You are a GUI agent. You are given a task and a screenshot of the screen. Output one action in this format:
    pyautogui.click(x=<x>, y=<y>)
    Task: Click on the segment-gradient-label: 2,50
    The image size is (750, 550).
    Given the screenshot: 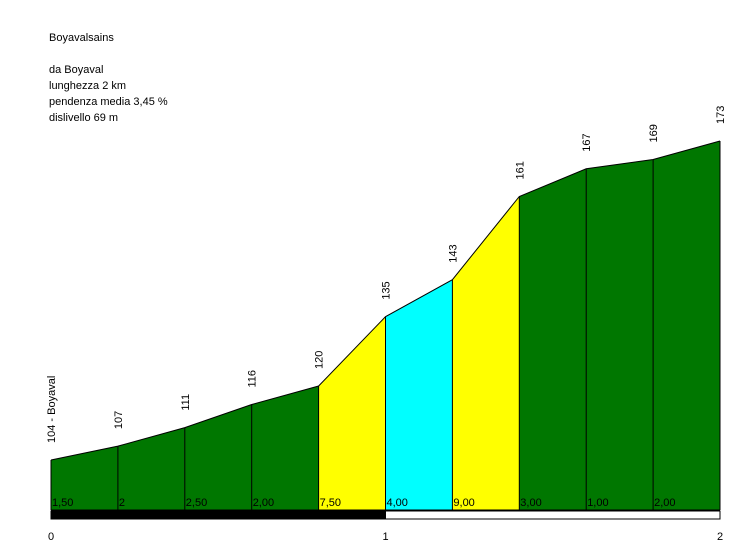 What is the action you would take?
    pyautogui.click(x=196, y=503)
    